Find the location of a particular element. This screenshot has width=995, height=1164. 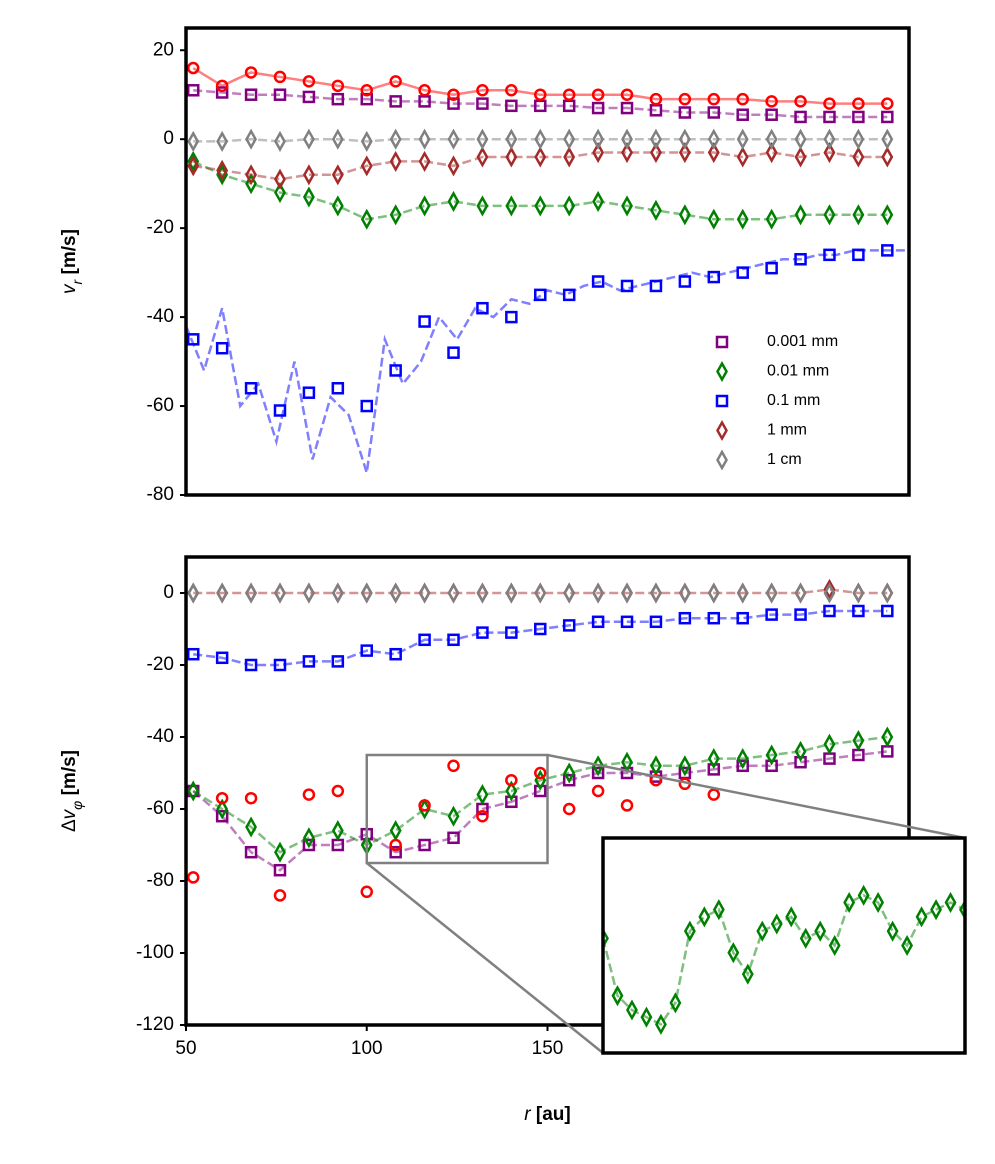

axis-label-part: v is located at coordinates (69, 813).